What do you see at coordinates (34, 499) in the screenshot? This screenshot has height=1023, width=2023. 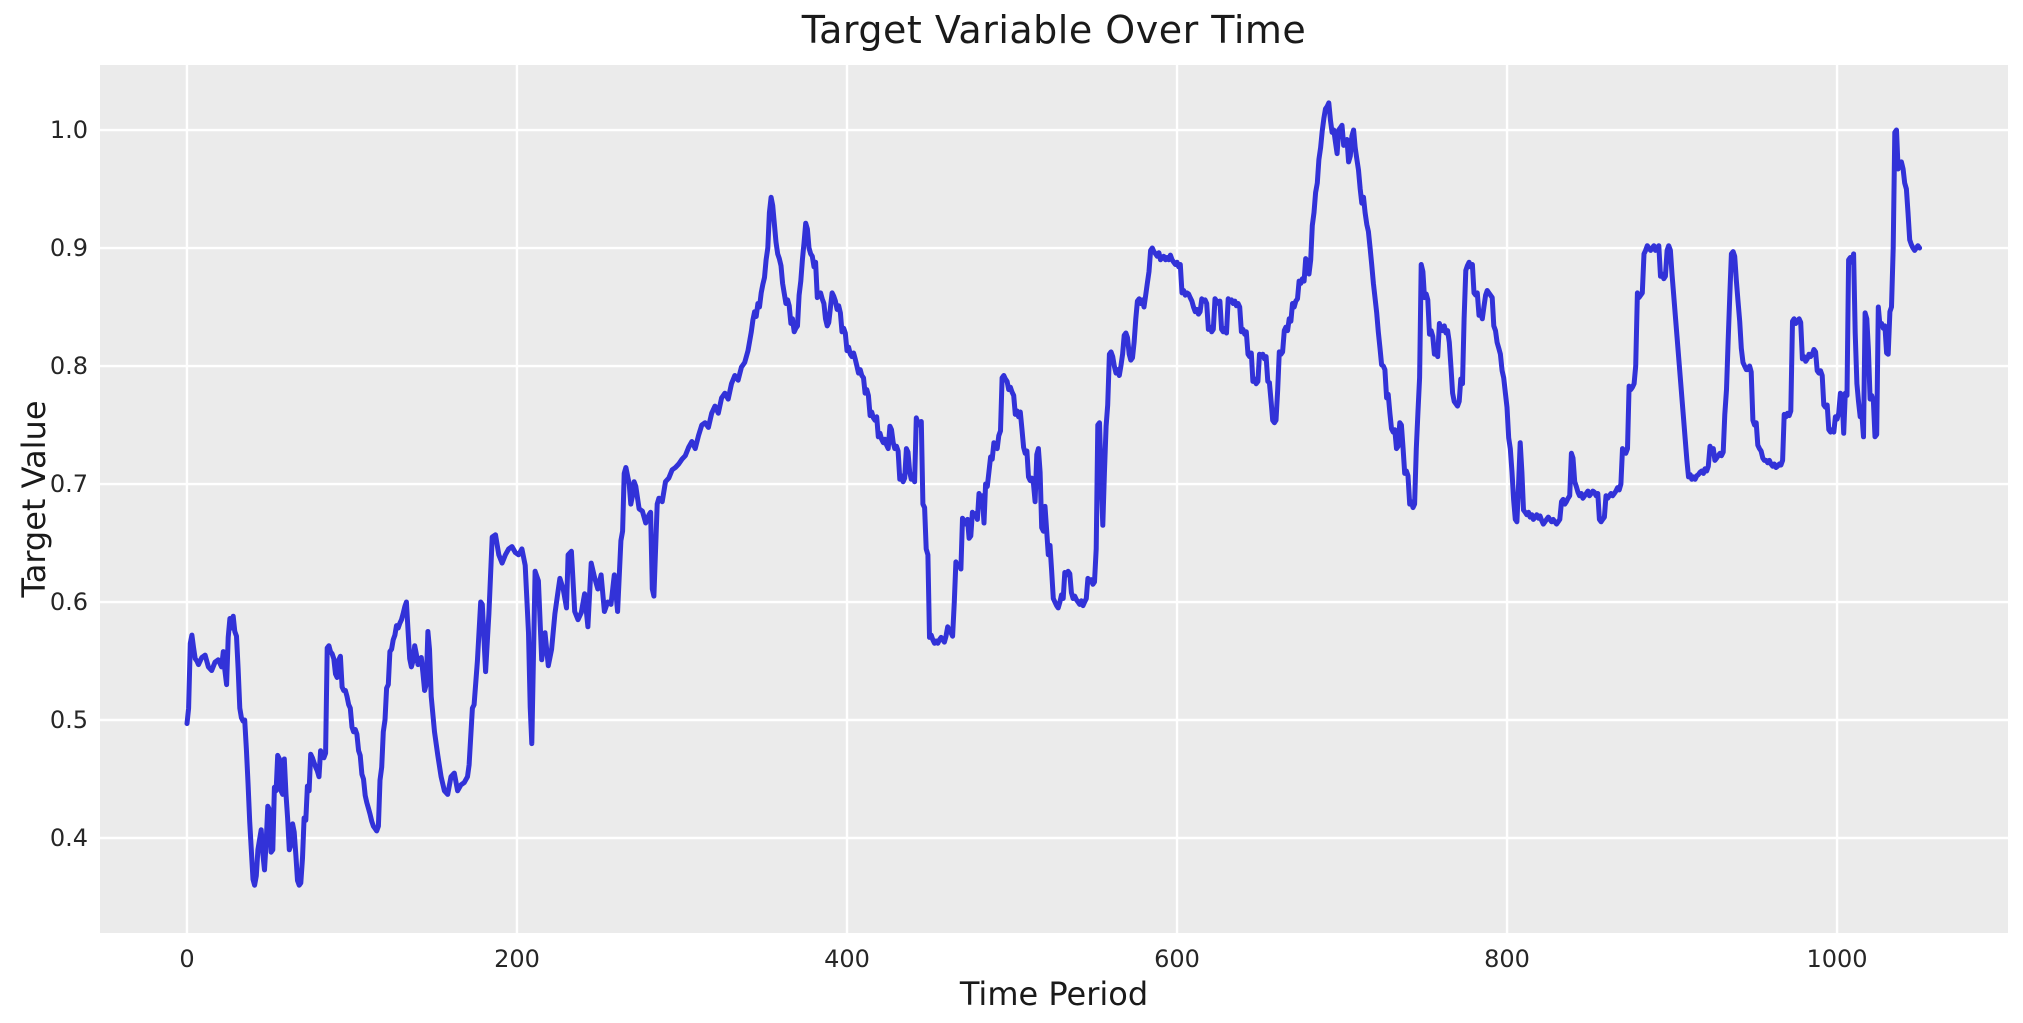 I see `y-axis-label: Target Value` at bounding box center [34, 499].